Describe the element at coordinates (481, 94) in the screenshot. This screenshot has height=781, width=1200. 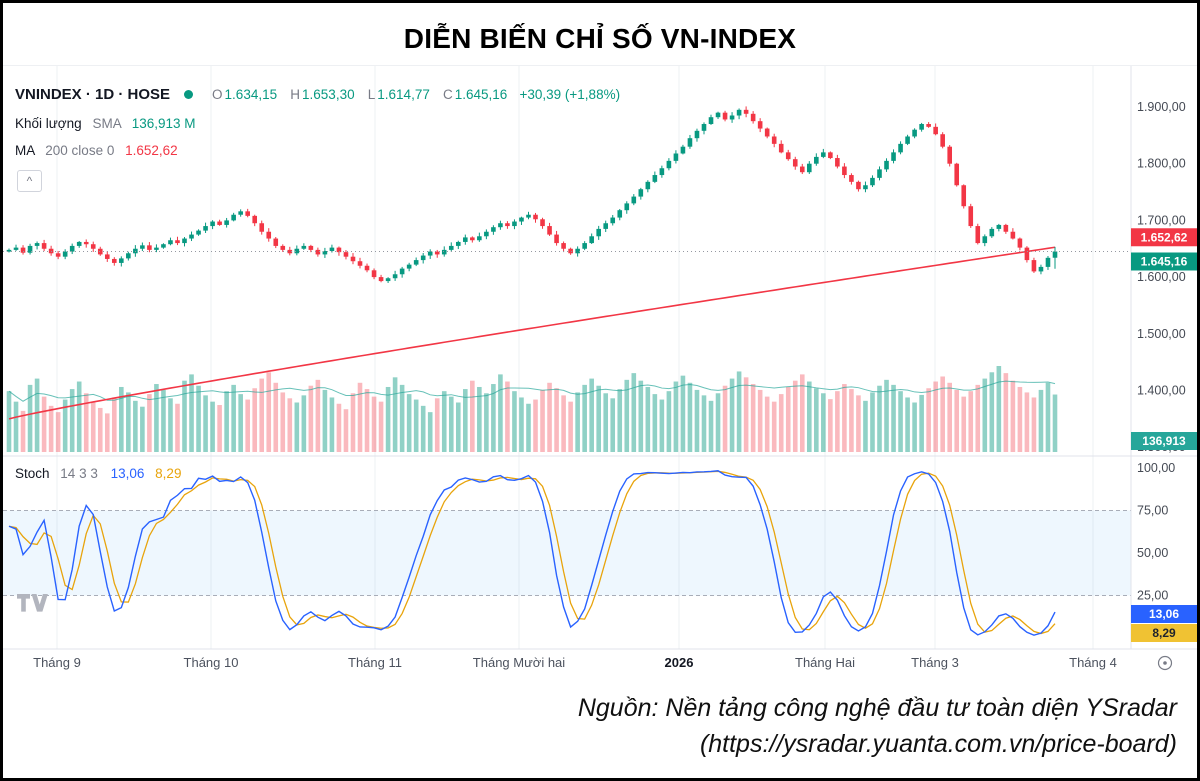
I see `close-value: 1.645,16` at that location.